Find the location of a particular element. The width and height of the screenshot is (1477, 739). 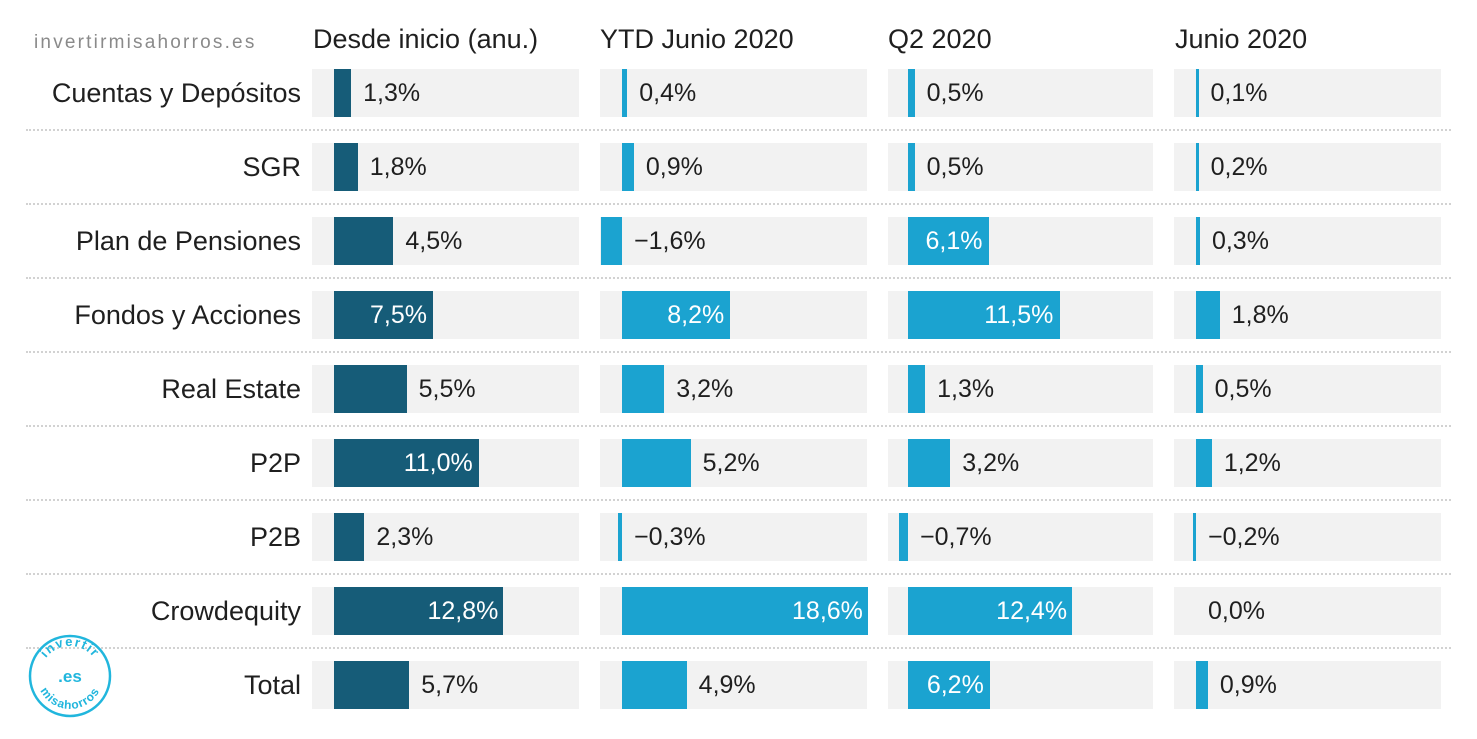

bar-q2-2020-total is located at coordinates (949, 685).